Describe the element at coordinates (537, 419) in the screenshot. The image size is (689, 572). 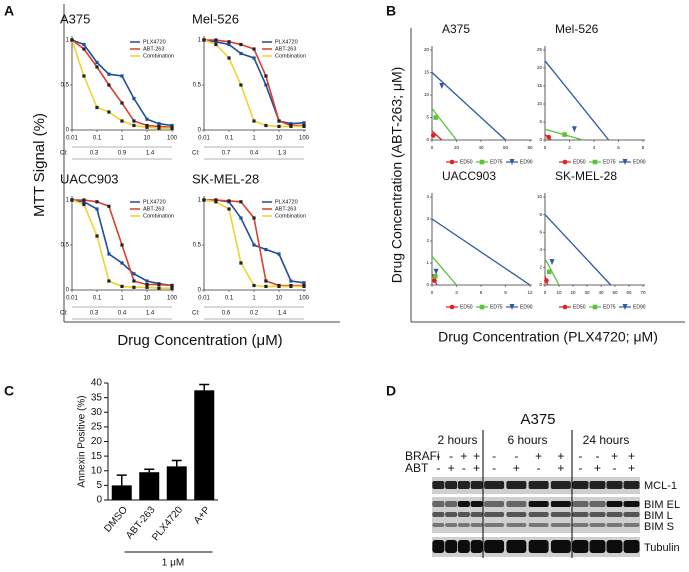
I see `blot-title: A375` at that location.